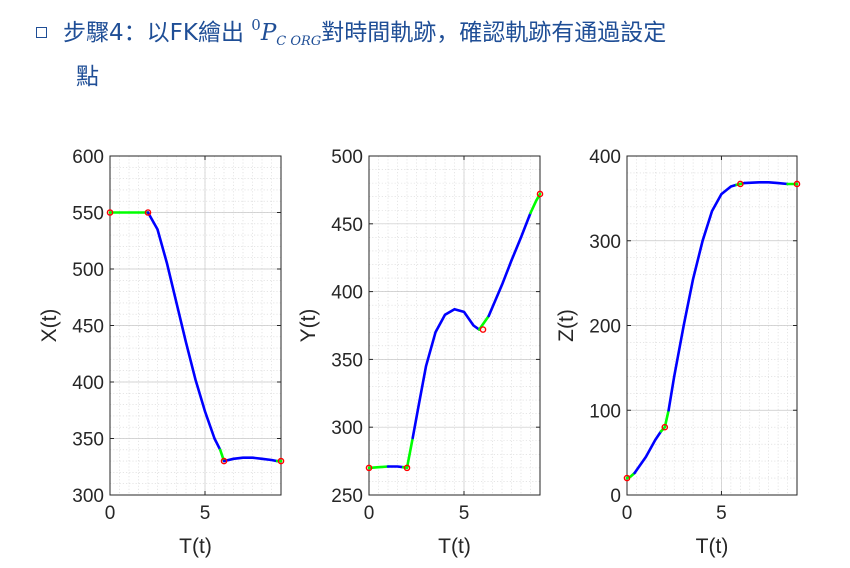  I want to click on position-vector-symbol: 0PC ORG, so click(286, 32).